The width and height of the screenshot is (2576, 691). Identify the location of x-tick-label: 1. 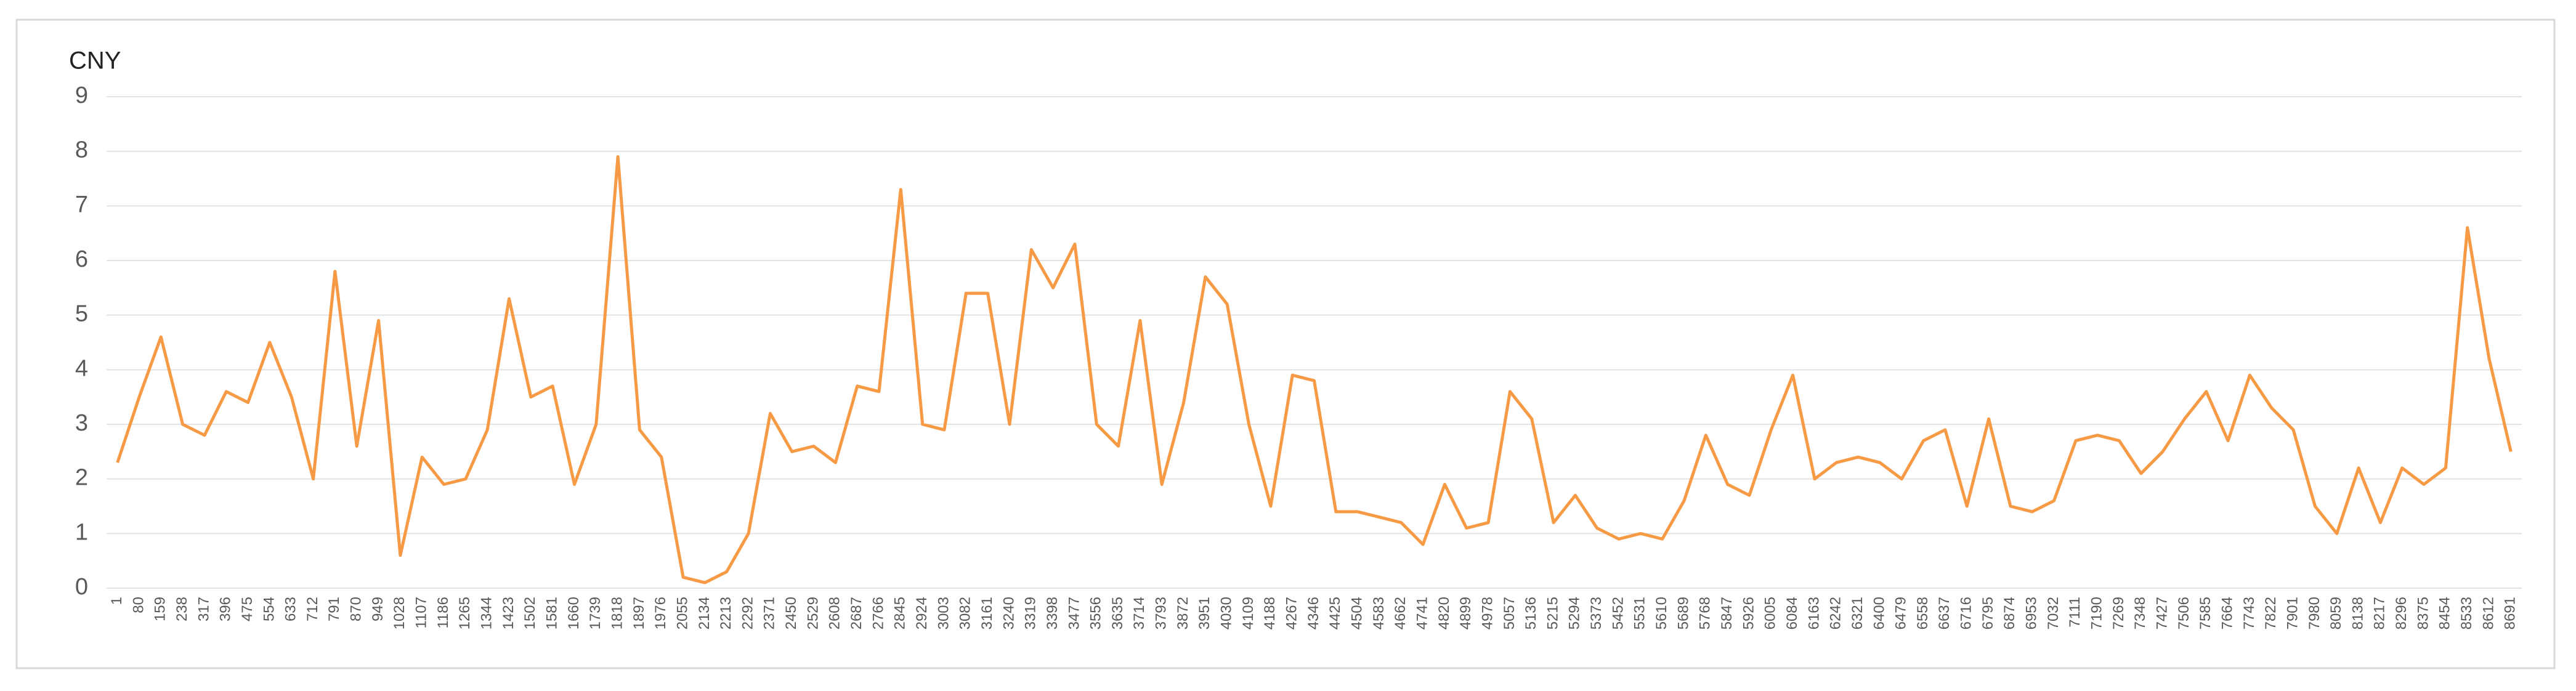
(116, 601).